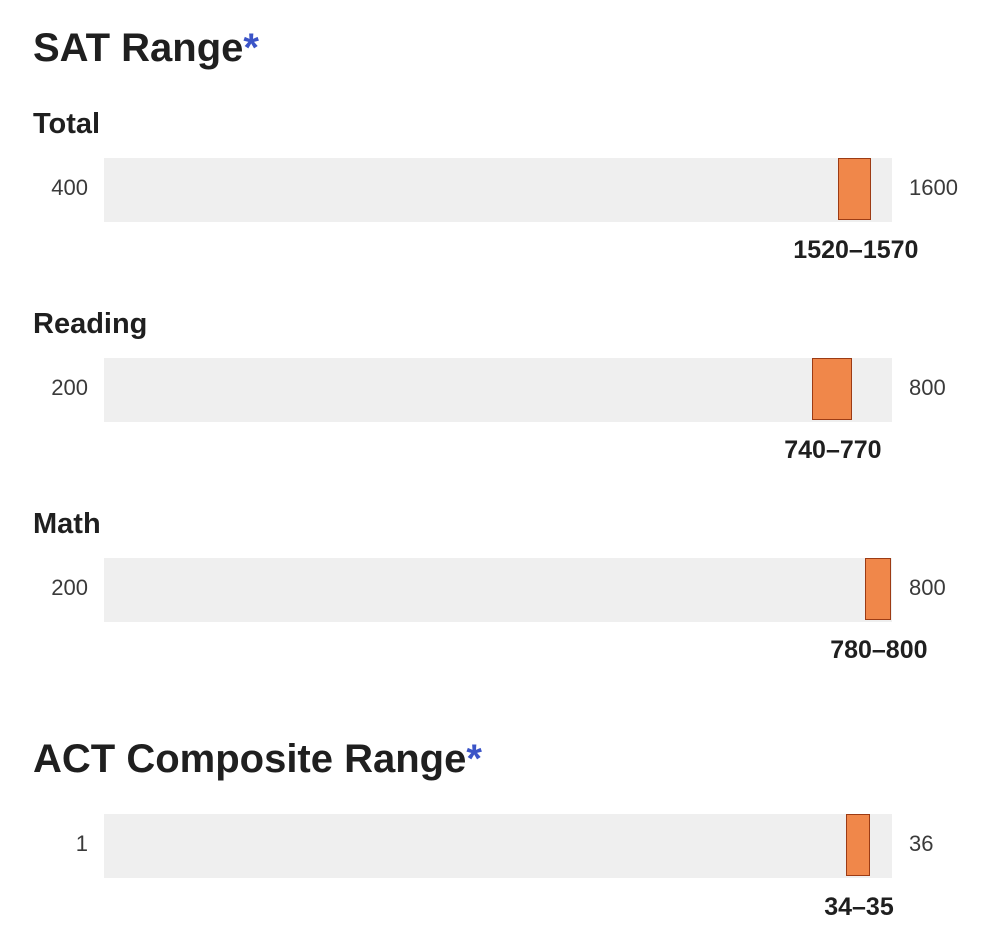 This screenshot has height=940, width=990. I want to click on act-composite-range-title: ACT Composite Range*, so click(257, 759).